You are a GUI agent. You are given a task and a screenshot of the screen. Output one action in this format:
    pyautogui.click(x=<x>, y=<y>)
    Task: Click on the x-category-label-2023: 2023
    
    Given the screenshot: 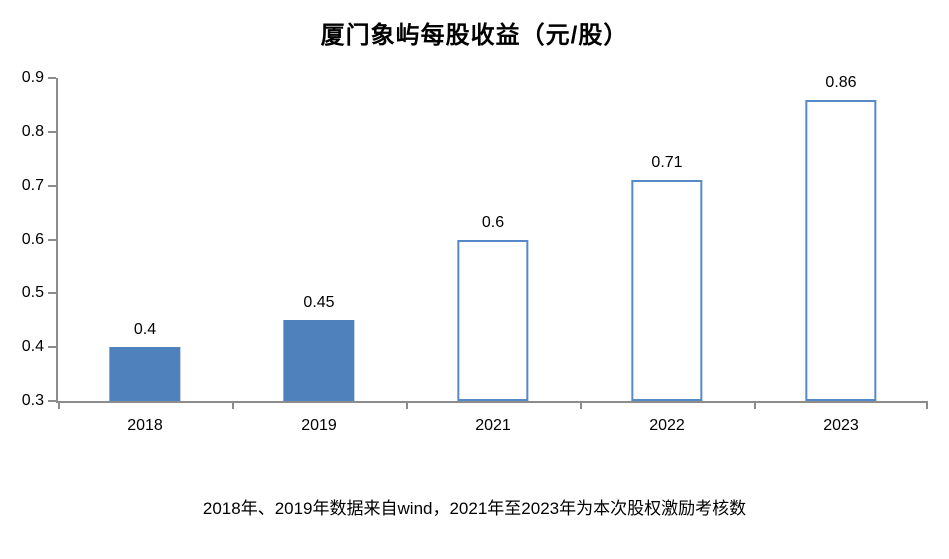 What is the action you would take?
    pyautogui.click(x=841, y=425)
    